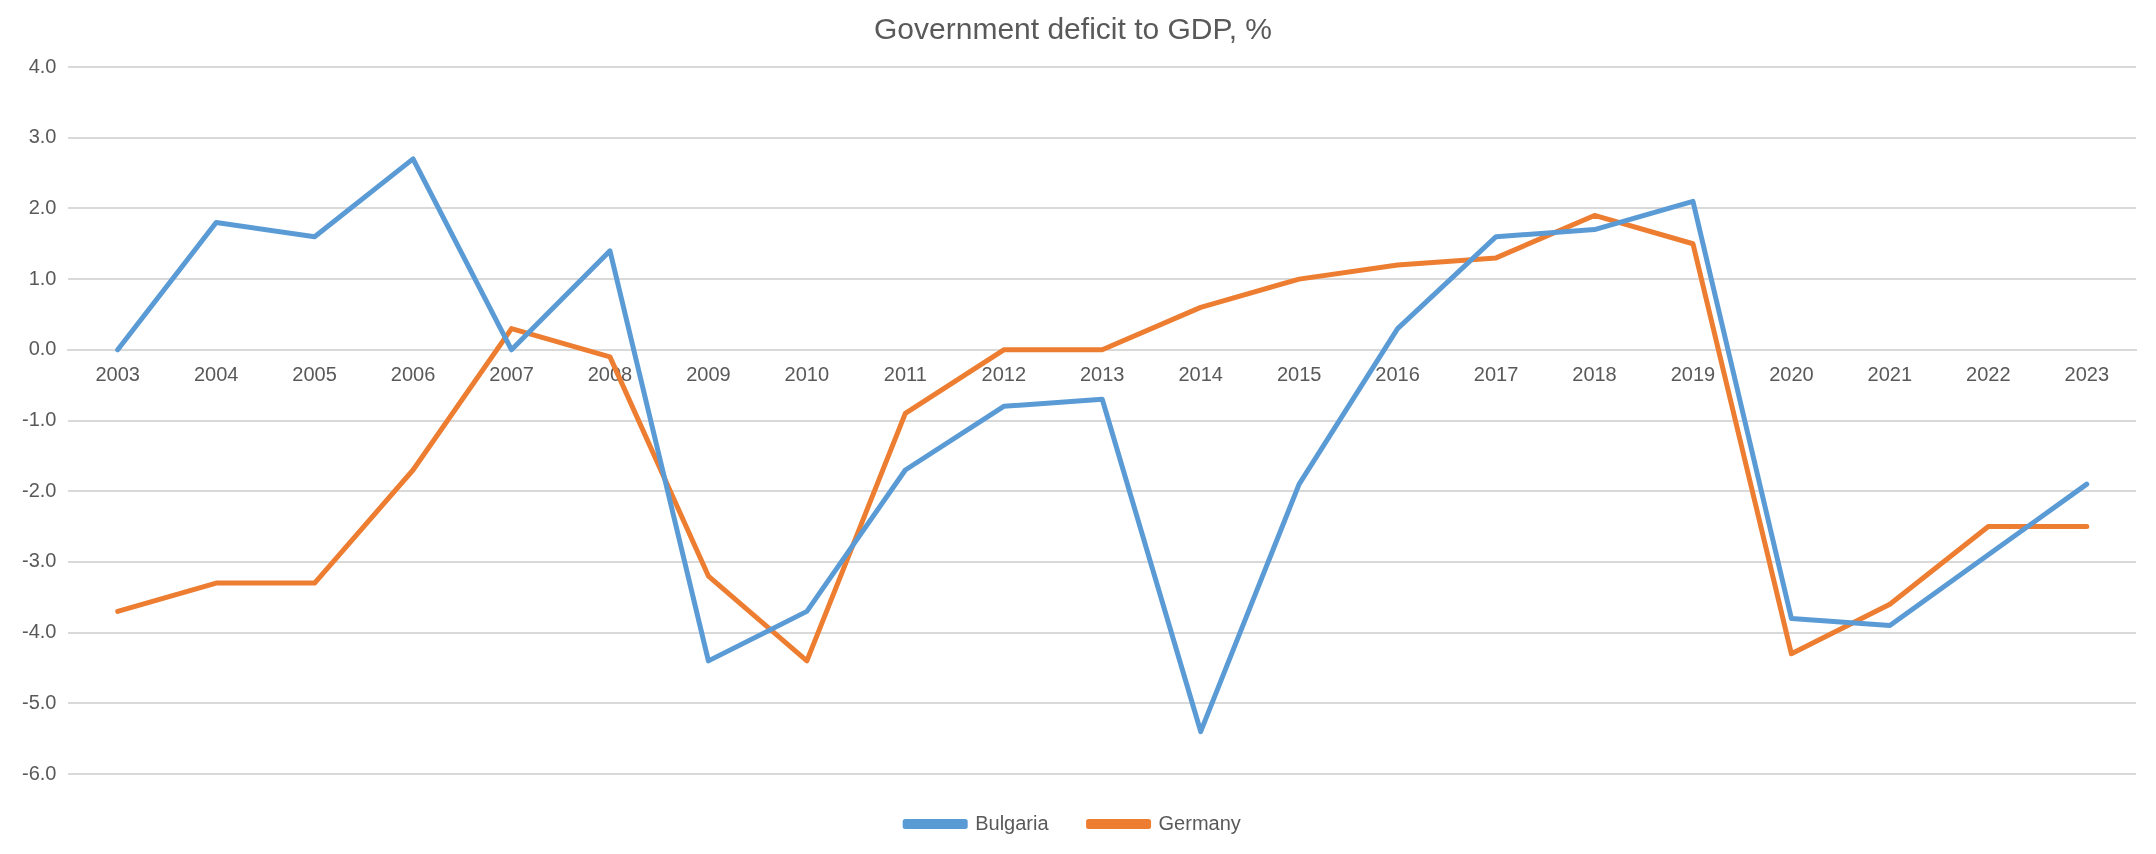 The image size is (2156, 854). I want to click on y-tick-label: 0.0, so click(42, 348).